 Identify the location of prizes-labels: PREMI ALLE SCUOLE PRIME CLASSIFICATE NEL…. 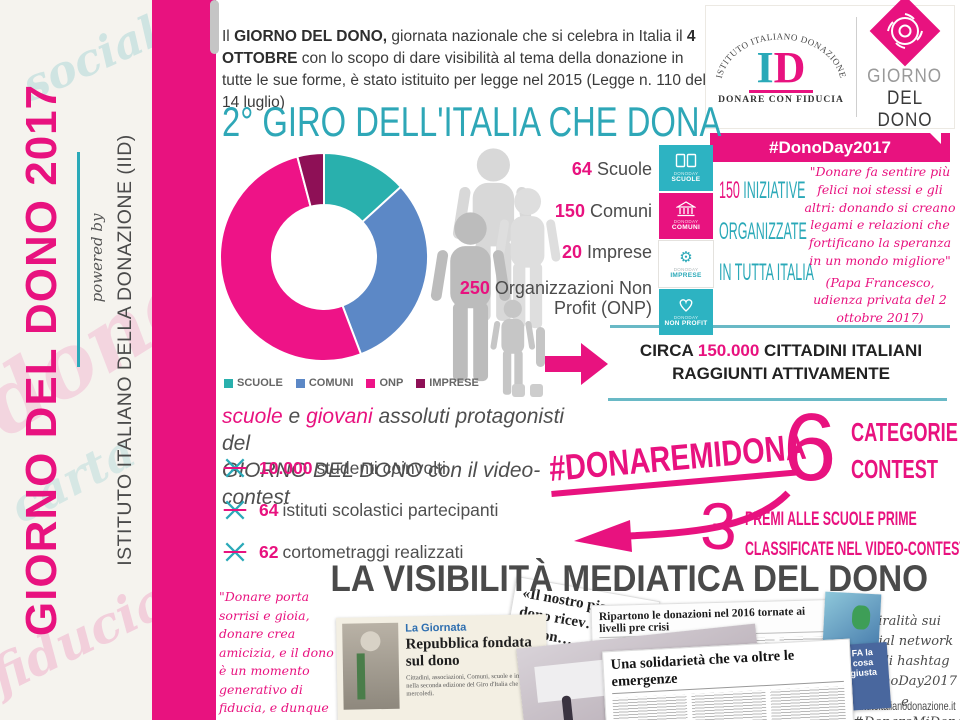
(852, 535).